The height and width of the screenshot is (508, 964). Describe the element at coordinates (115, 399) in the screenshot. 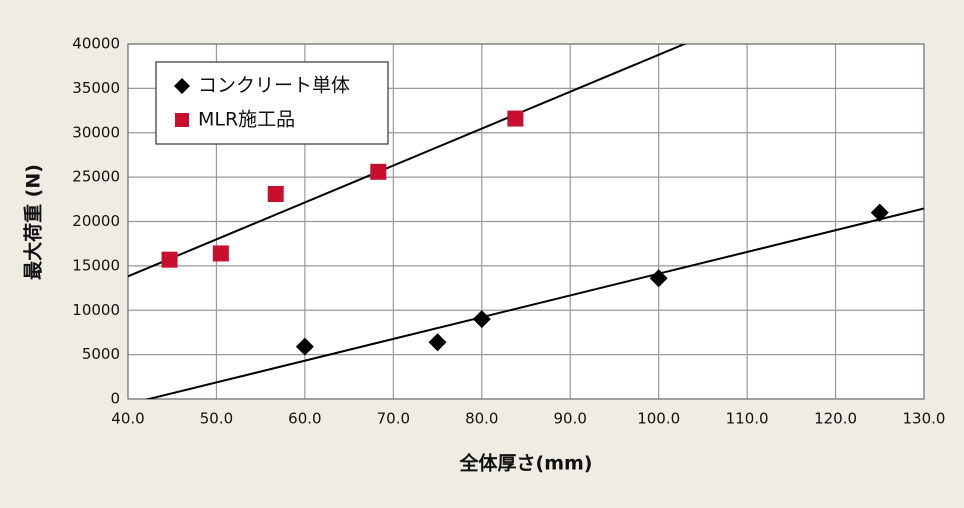

I see `y-tick-label: 0` at that location.